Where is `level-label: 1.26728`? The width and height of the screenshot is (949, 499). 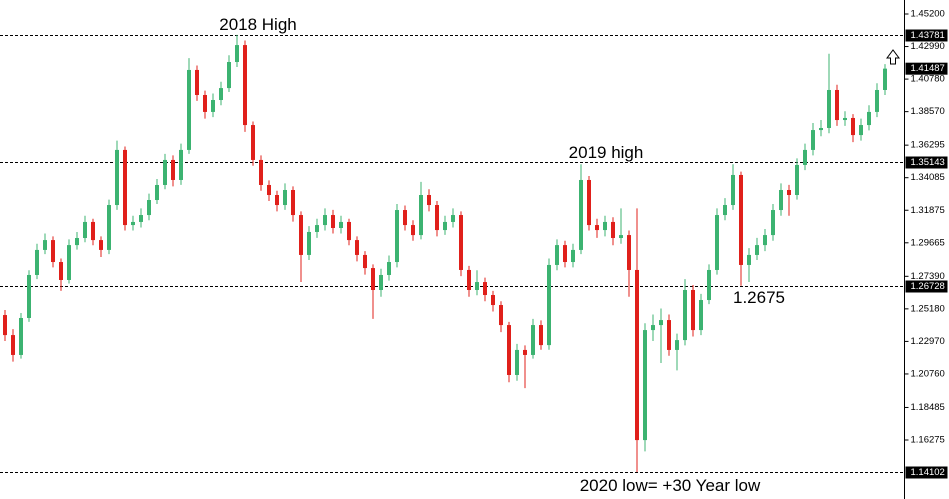 level-label: 1.26728 is located at coordinates (928, 286).